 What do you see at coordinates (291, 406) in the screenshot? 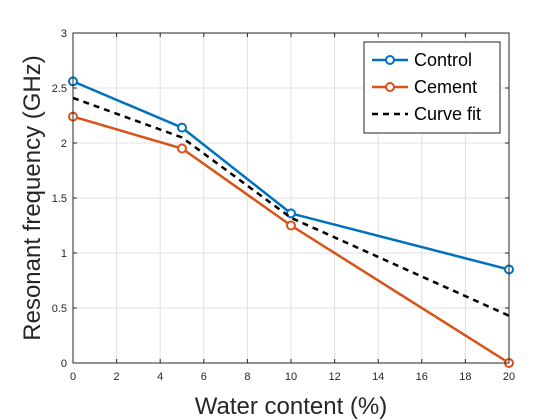
I see `x-axis-label: Water content (%)` at bounding box center [291, 406].